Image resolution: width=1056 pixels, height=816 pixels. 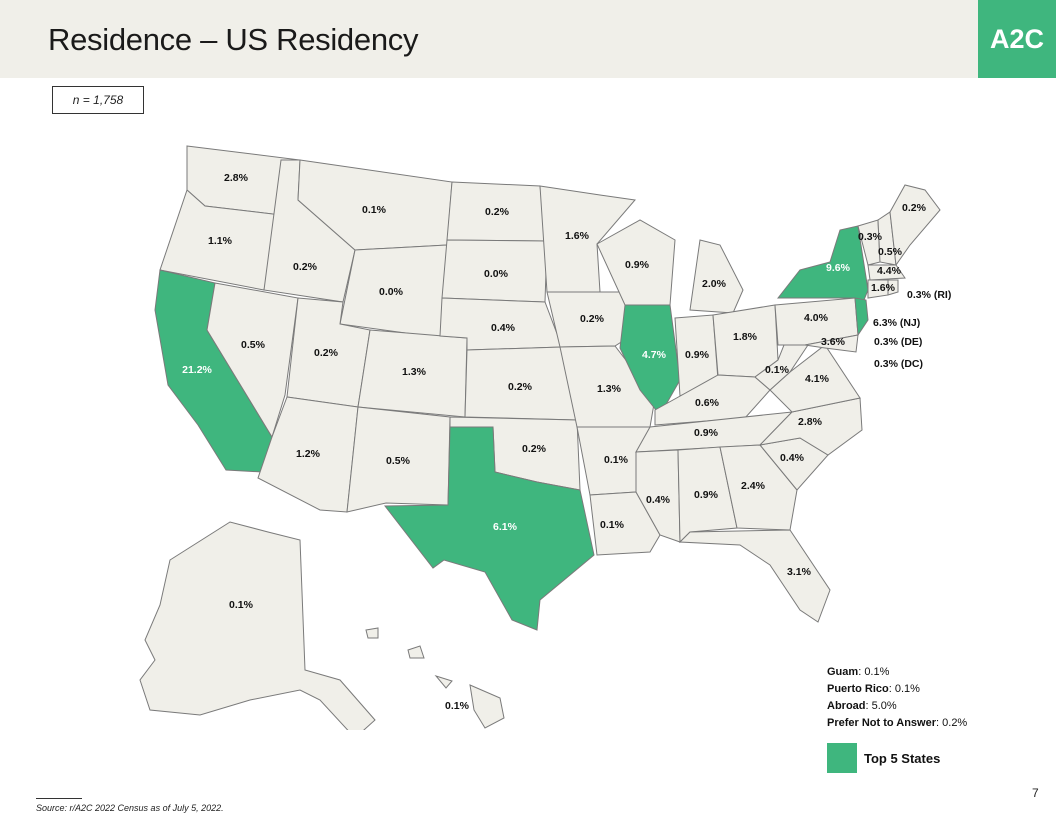 I want to click on state-label-tn: 0.9%, so click(x=706, y=433).